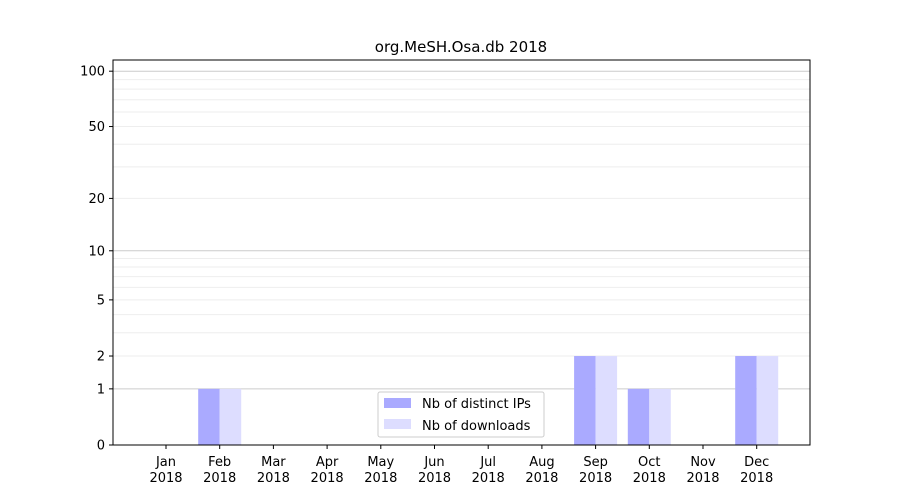 The height and width of the screenshot is (504, 900). What do you see at coordinates (595, 462) in the screenshot?
I see `x-tick-label: Sep` at bounding box center [595, 462].